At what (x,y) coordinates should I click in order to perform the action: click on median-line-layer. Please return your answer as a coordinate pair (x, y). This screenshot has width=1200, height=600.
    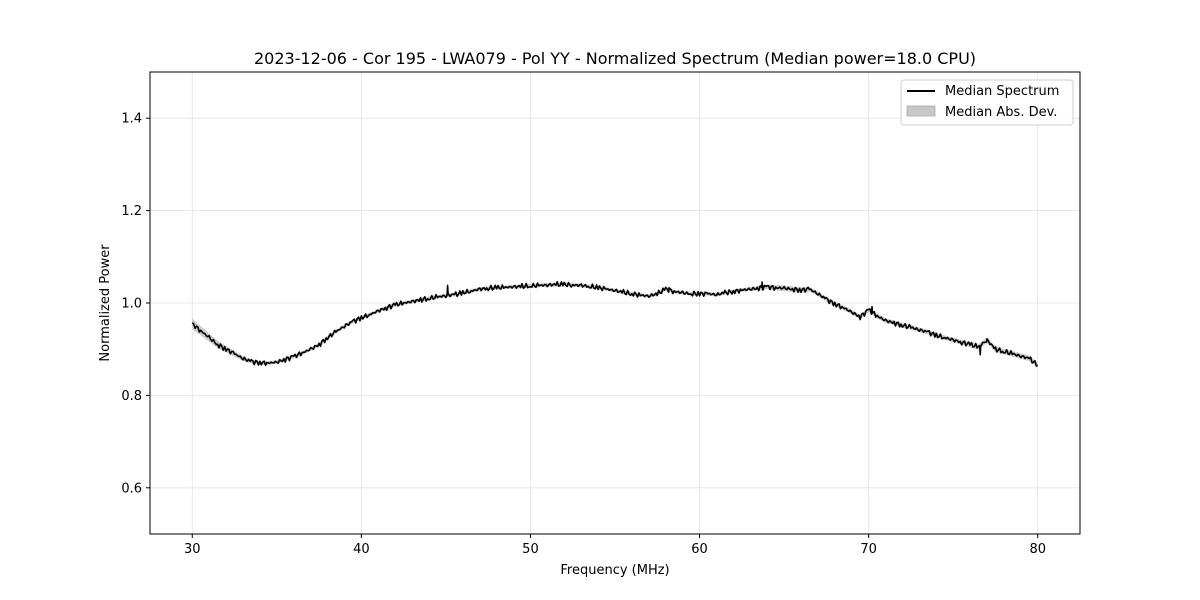
    Looking at the image, I should click on (615, 324).